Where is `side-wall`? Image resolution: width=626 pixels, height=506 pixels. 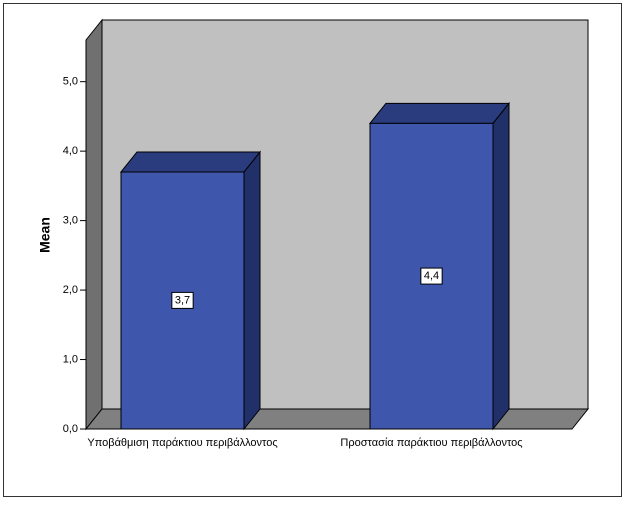 side-wall is located at coordinates (94, 224).